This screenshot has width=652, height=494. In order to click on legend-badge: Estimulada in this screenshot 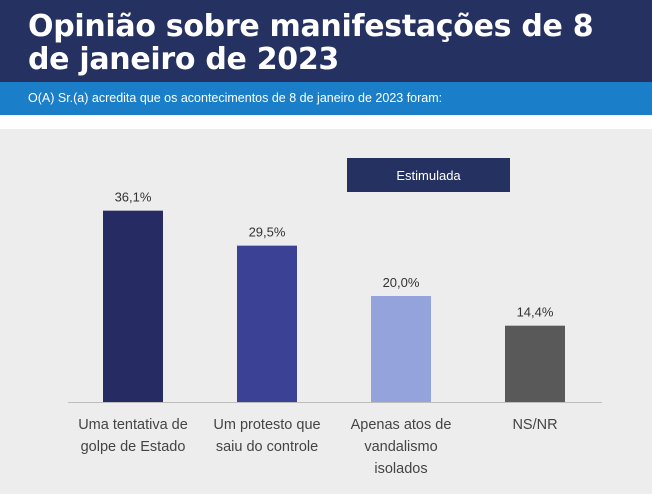, I will do `click(428, 175)`.